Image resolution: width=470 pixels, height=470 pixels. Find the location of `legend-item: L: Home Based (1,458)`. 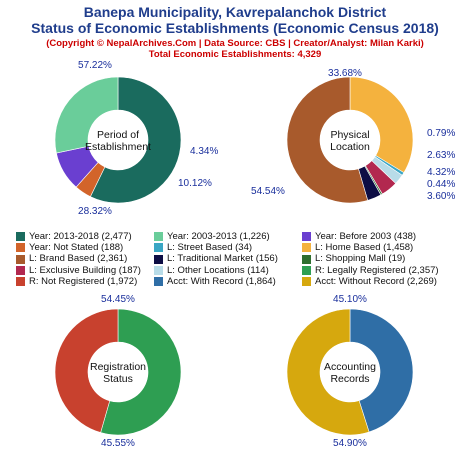

legend-item: L: Home Based (1,458) is located at coordinates (386, 247).